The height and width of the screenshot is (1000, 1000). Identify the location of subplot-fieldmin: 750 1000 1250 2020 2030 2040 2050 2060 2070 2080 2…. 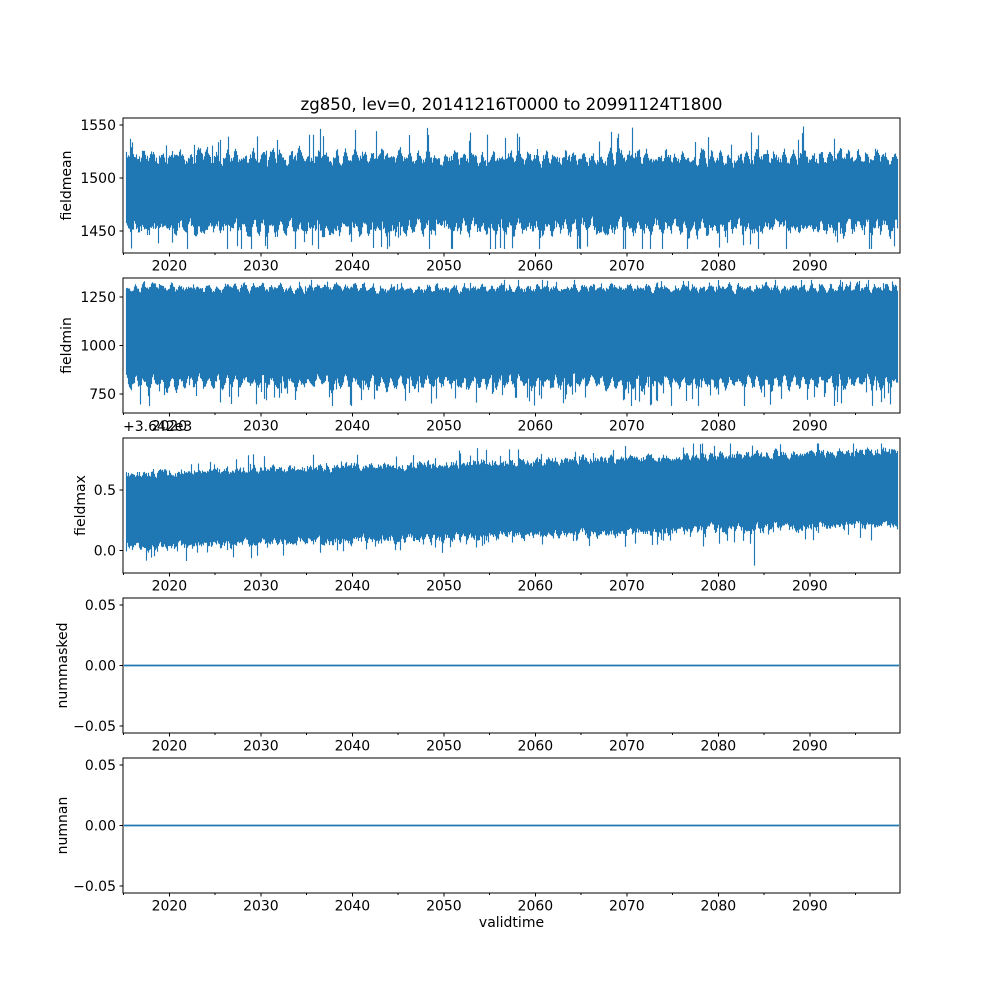
(480, 356).